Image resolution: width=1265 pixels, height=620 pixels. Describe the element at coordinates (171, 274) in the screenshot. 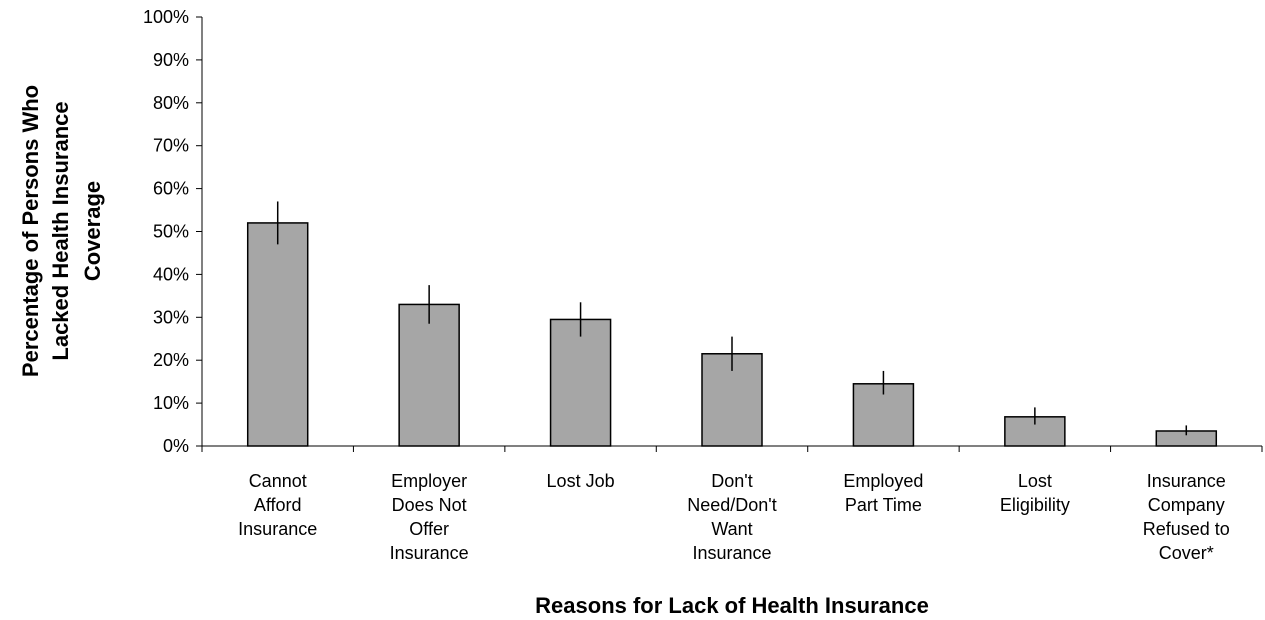

I see `y-tick-label: 40%` at that location.